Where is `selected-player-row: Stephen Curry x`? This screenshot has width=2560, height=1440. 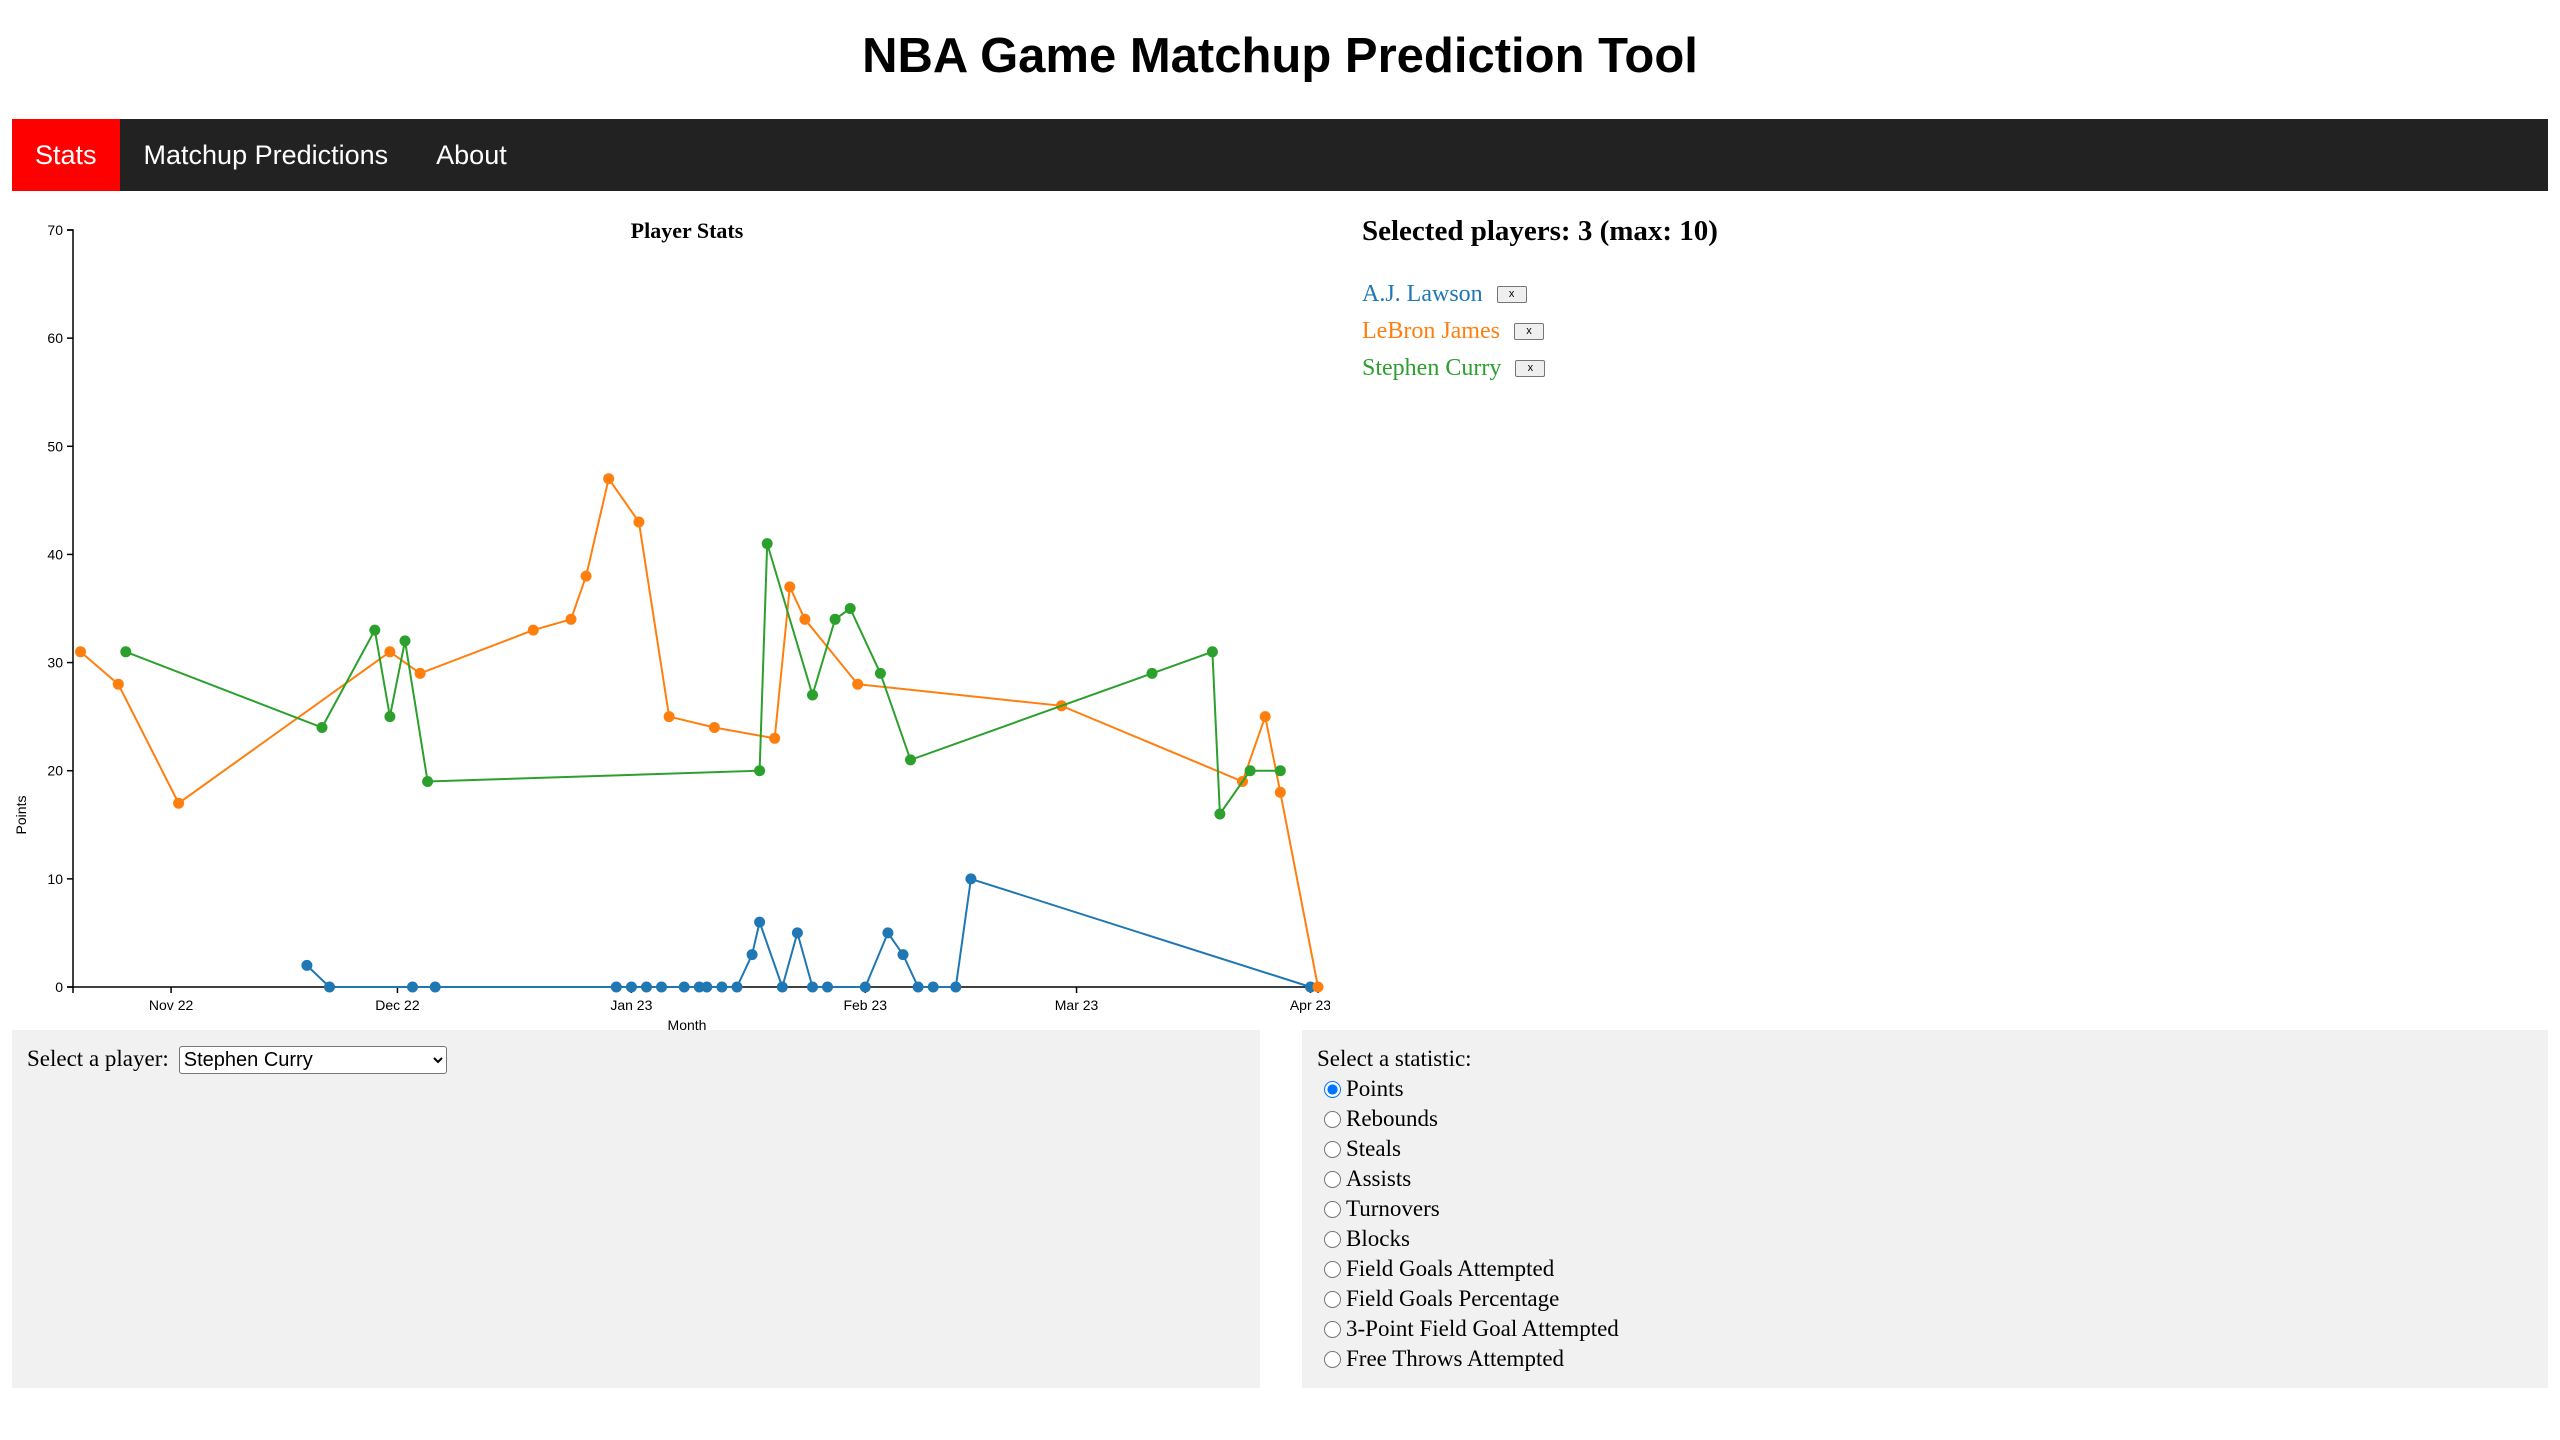 selected-player-row: Stephen Curry x is located at coordinates (1540, 368).